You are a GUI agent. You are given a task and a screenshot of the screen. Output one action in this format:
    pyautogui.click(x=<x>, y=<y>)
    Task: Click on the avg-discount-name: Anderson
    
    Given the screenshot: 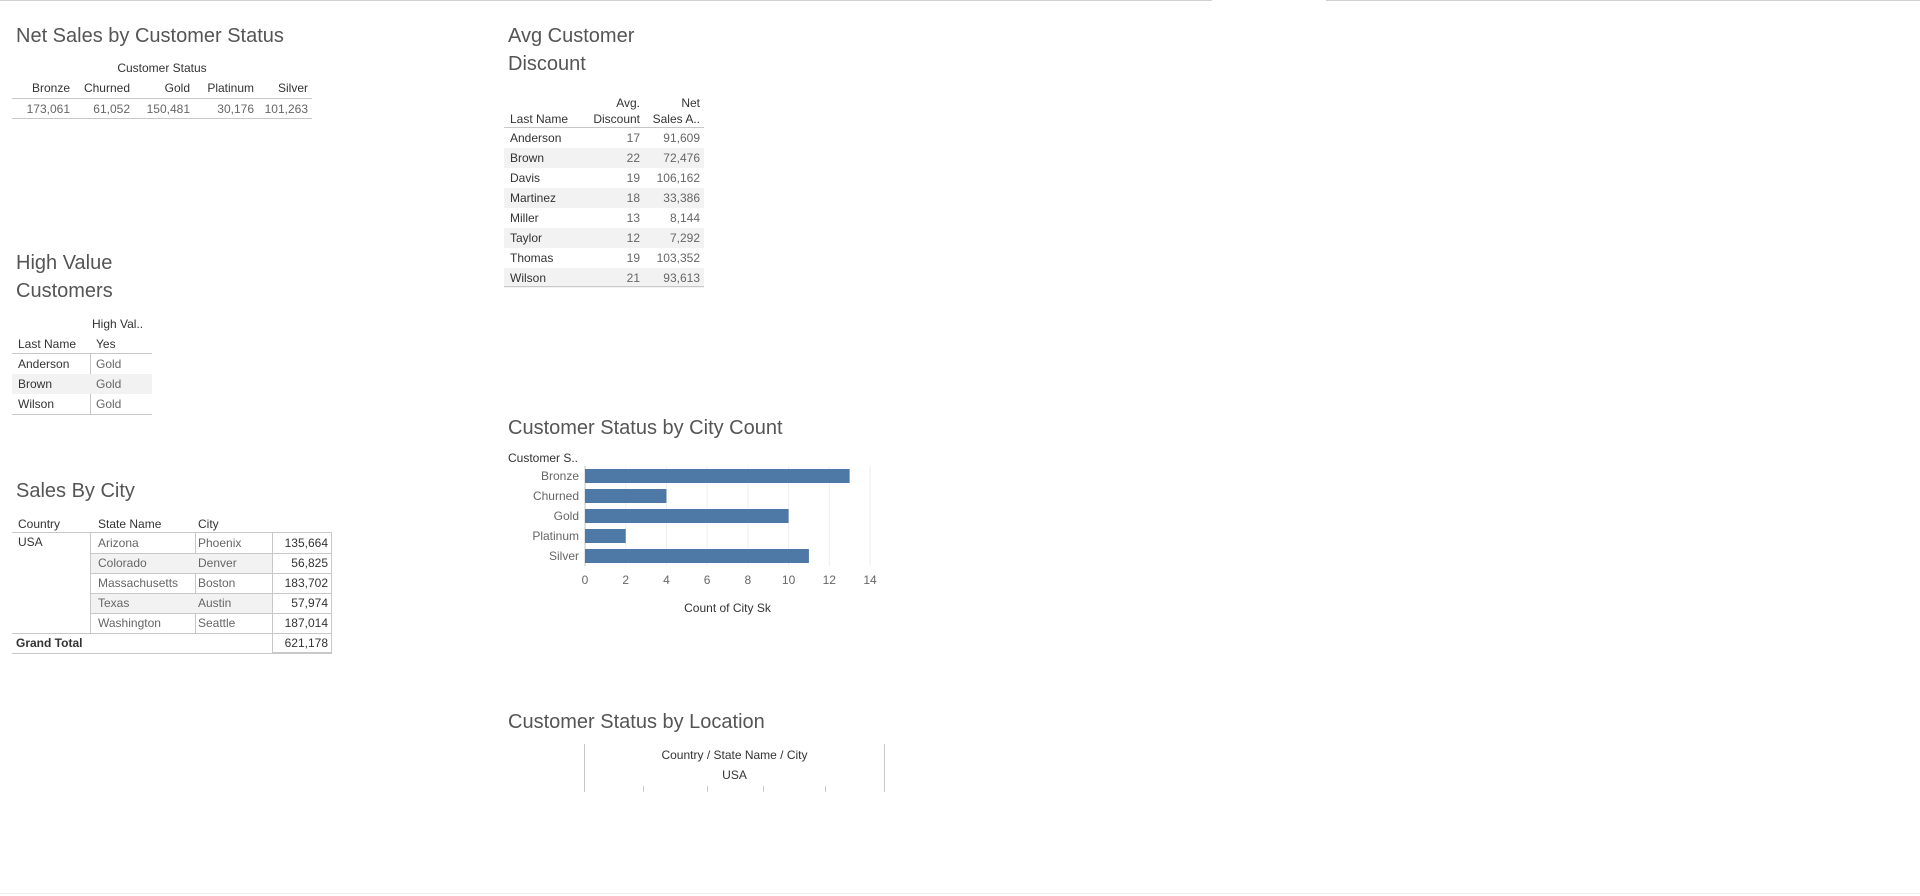 What is the action you would take?
    pyautogui.click(x=536, y=138)
    